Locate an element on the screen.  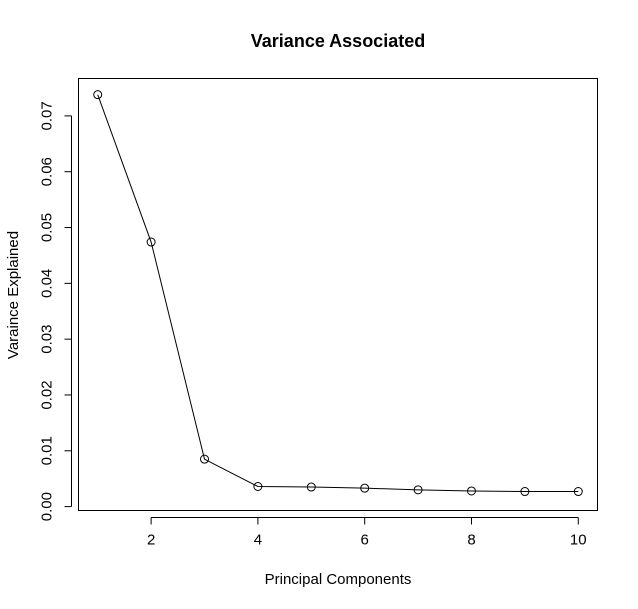
x-tick-label: 6 is located at coordinates (365, 540).